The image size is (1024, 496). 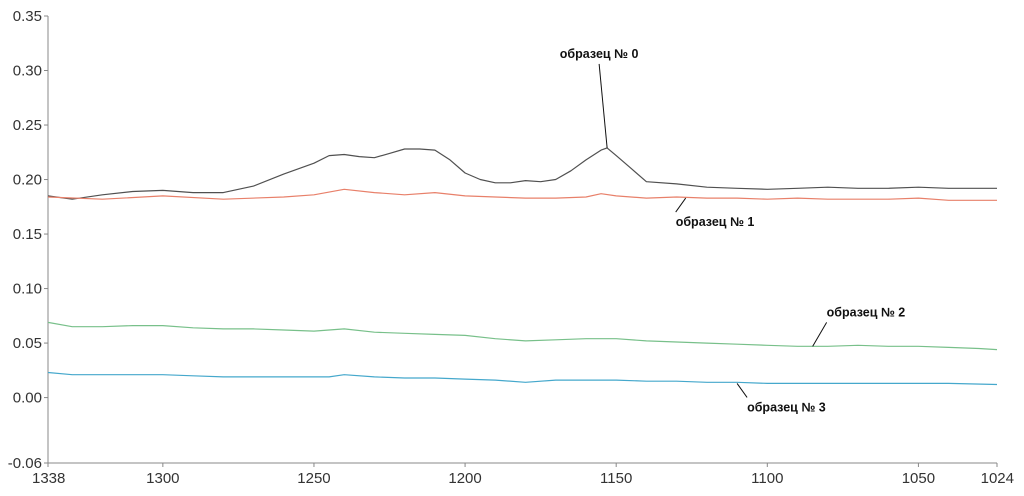 What do you see at coordinates (313, 478) in the screenshot?
I see `x-tick-label: 1250` at bounding box center [313, 478].